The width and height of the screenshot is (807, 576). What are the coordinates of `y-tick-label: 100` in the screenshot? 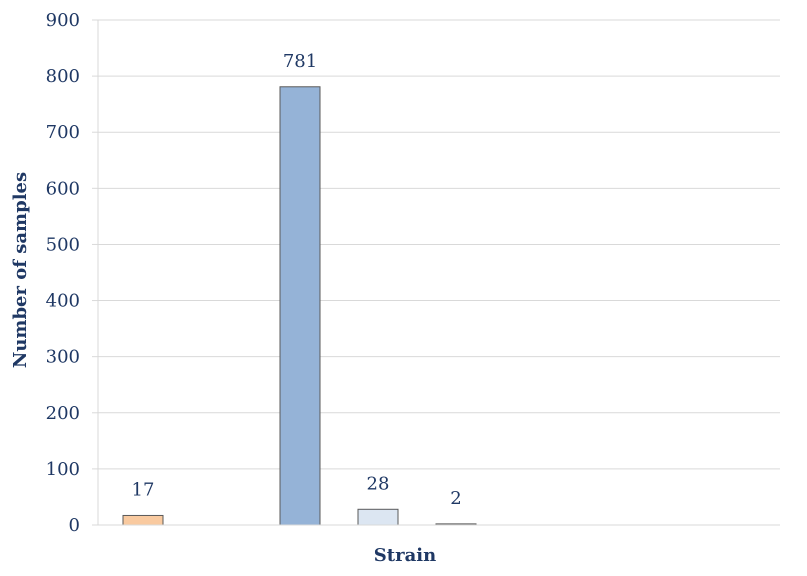 It's located at (63, 469).